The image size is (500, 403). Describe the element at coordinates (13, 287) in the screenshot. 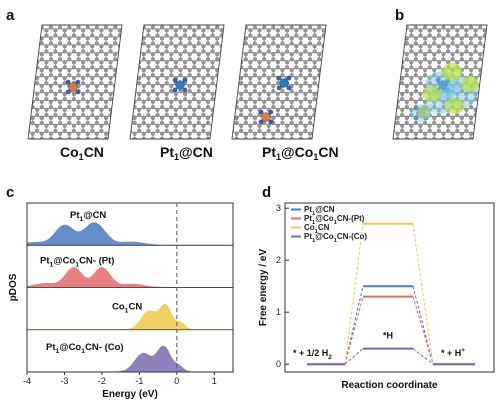

I see `pdos-y-axis-label: pDOS` at that location.